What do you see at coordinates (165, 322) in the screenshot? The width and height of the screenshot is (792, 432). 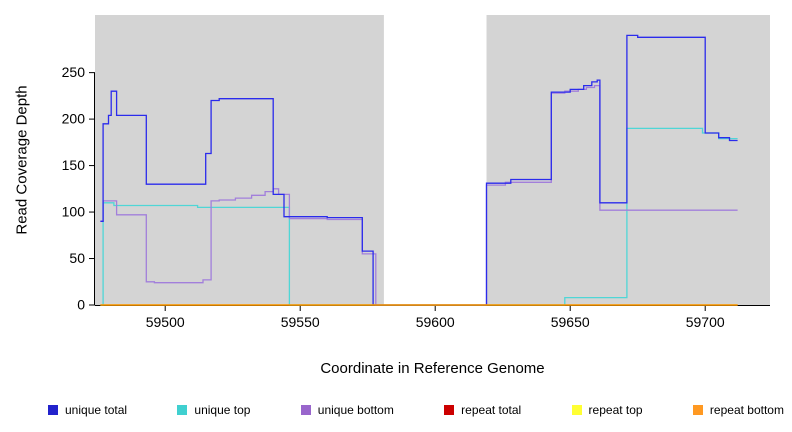 I see `x-tick-label: 59500` at bounding box center [165, 322].